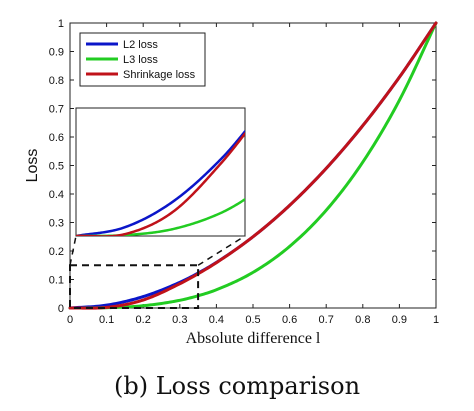 The image size is (474, 411). I want to click on x-tick-label: 0.7, so click(326, 320).